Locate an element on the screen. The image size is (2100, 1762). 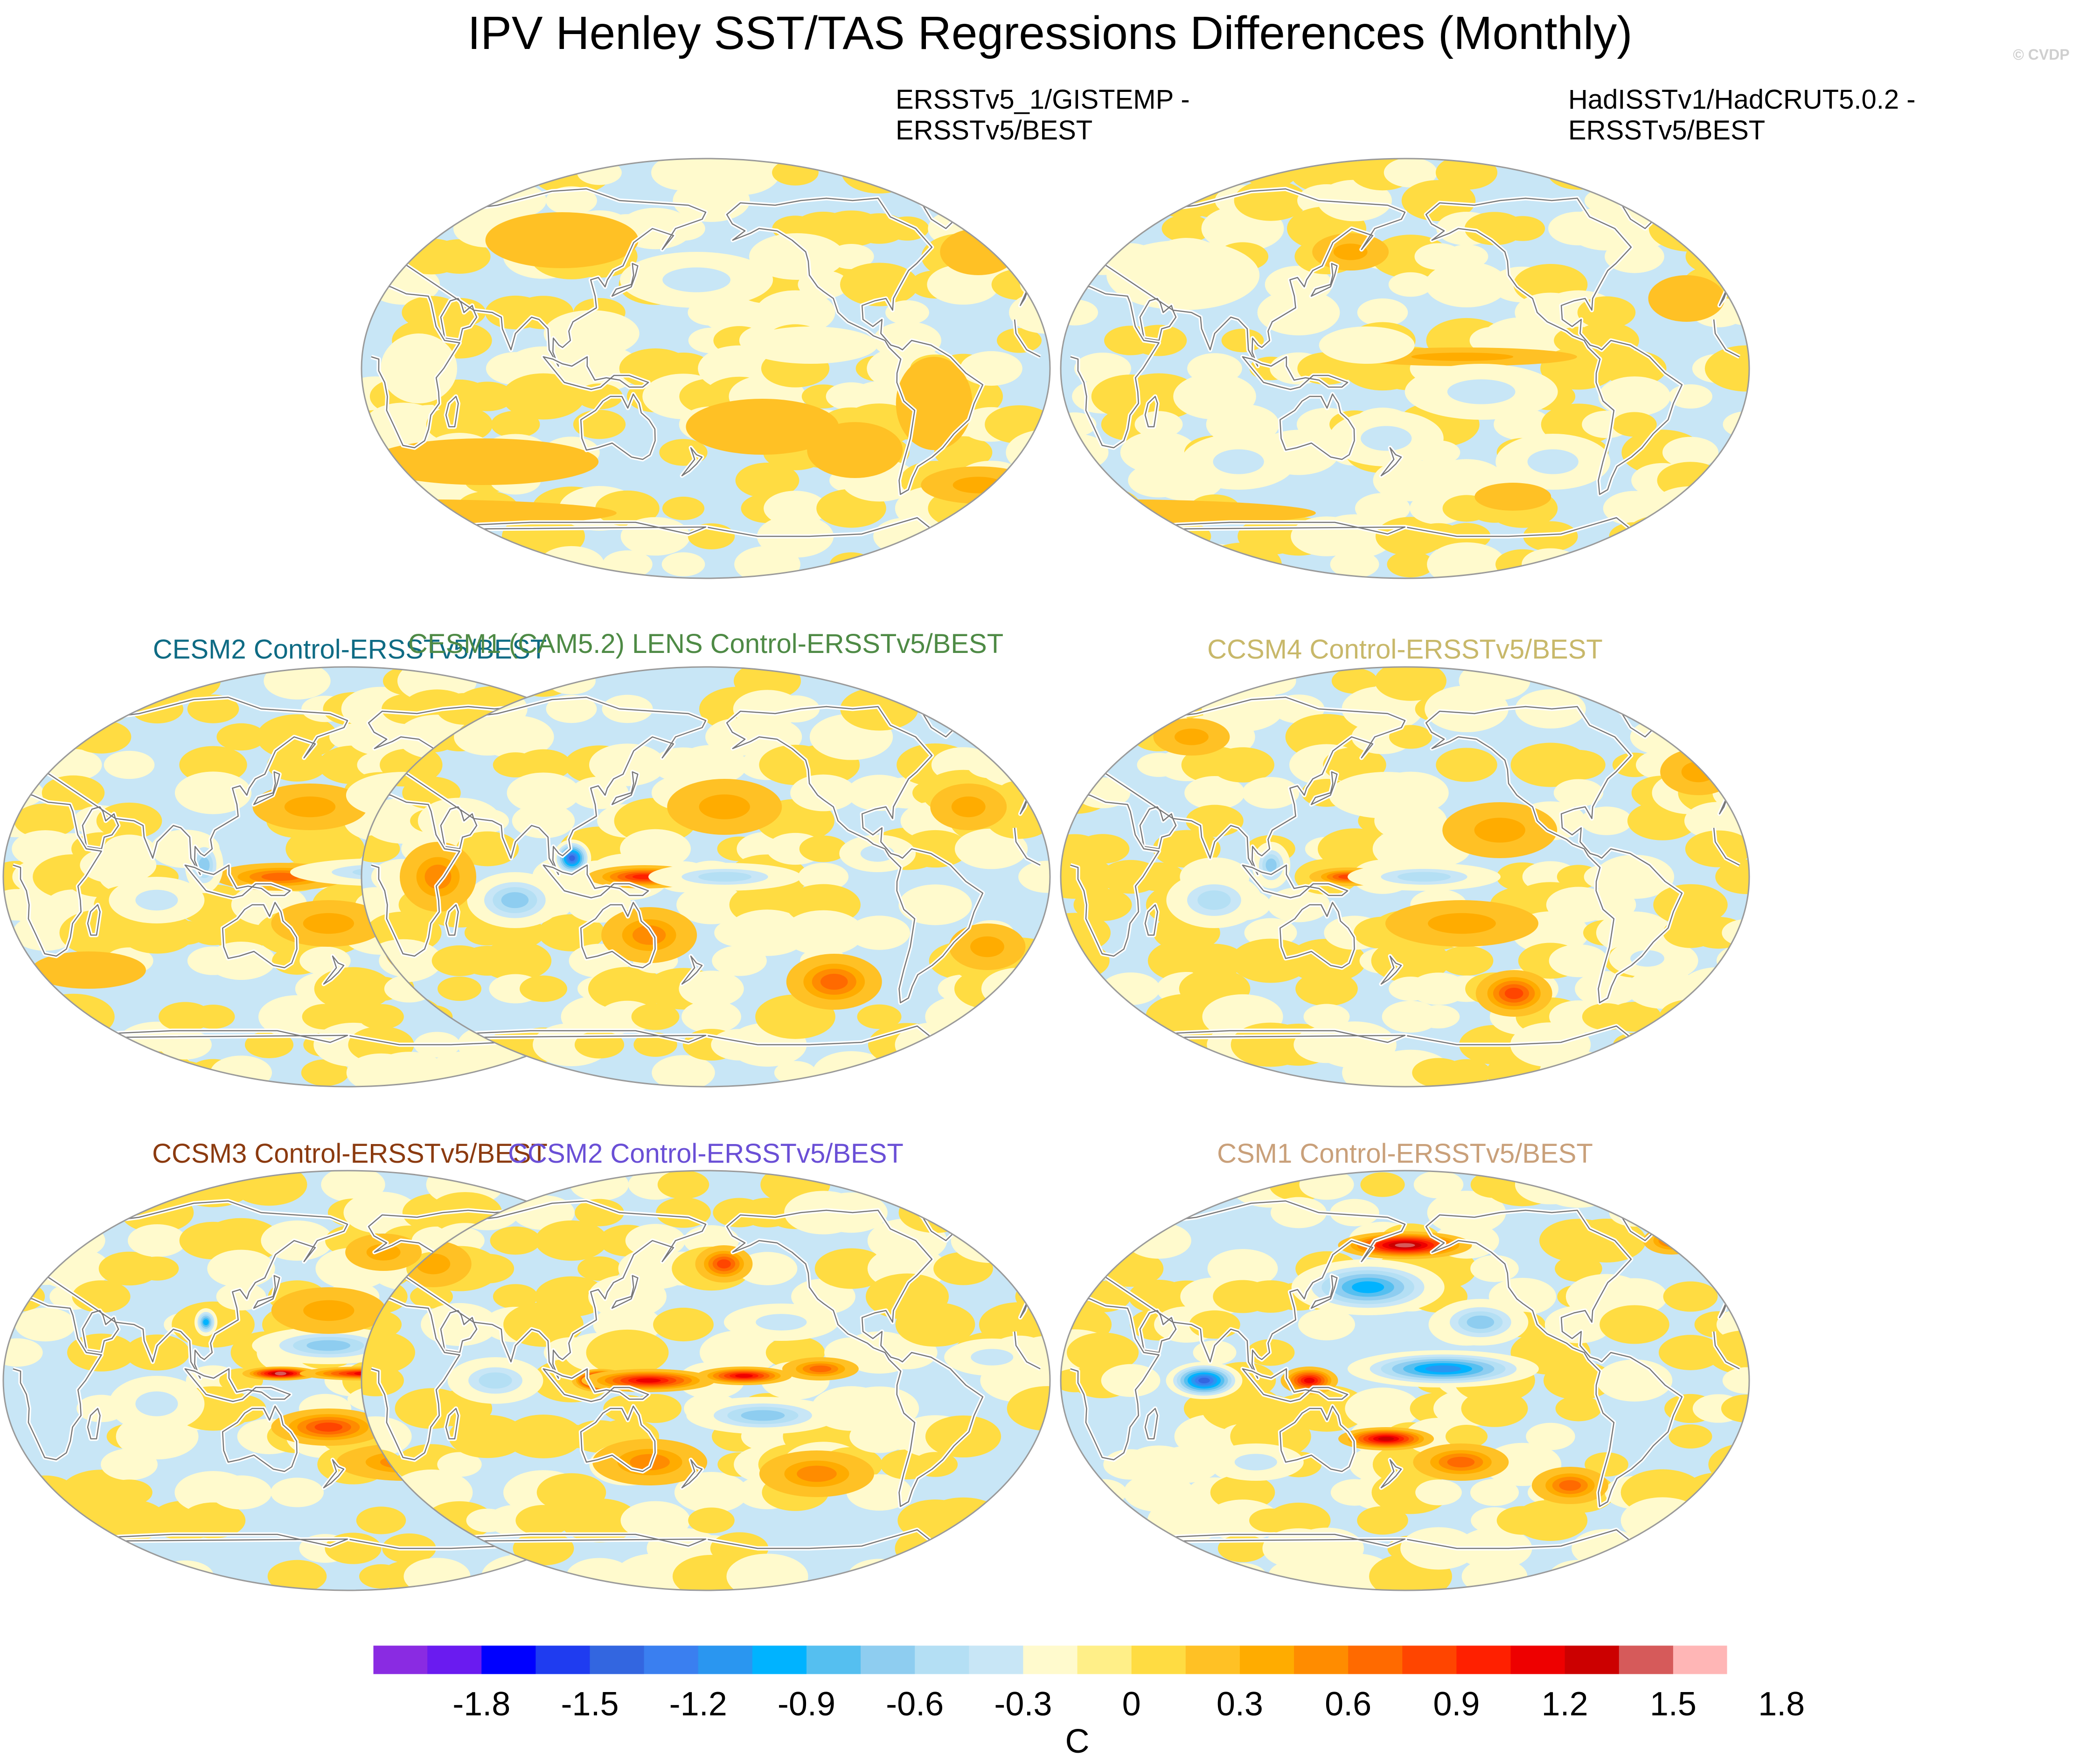
coastlines is located at coordinates (1405, 1370).